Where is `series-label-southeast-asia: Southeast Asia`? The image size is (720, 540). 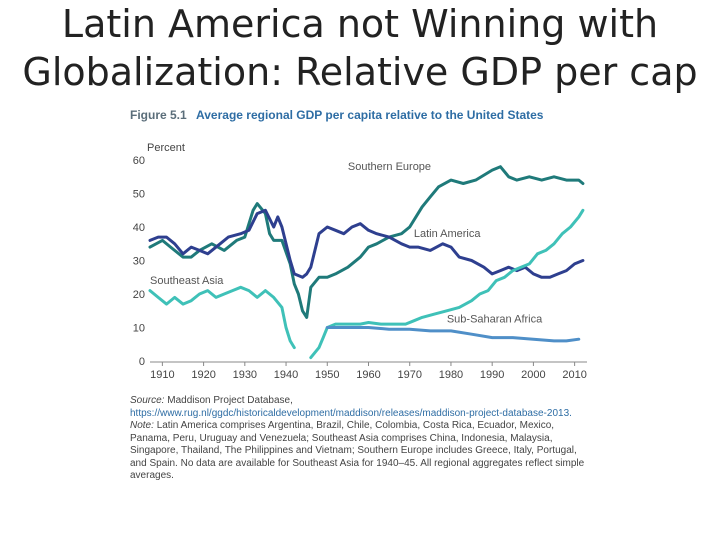
series-label-southeast-asia: Southeast Asia is located at coordinates (187, 281).